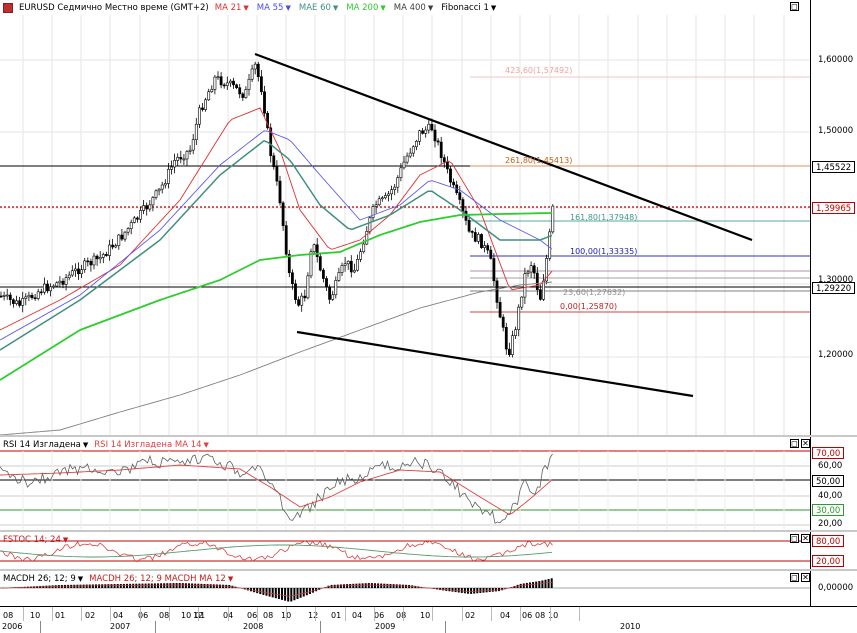  What do you see at coordinates (836, 280) in the screenshot?
I see `price-tick: 1,30000` at bounding box center [836, 280].